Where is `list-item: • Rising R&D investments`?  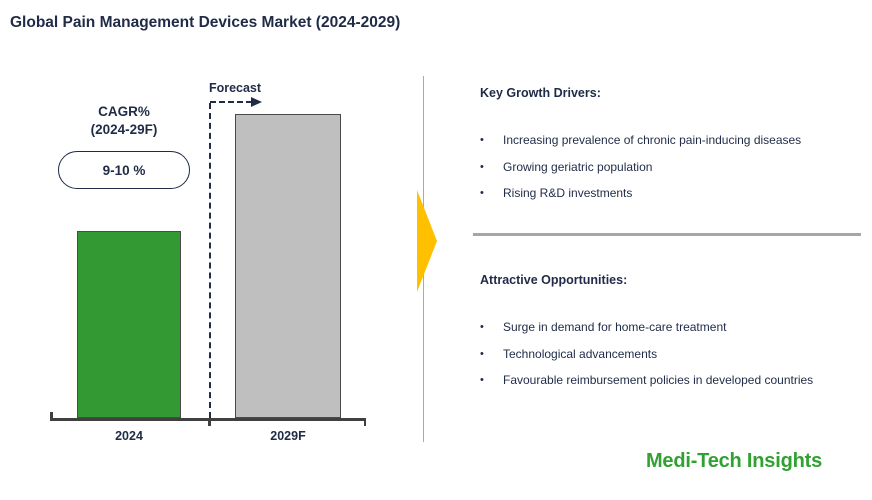
list-item: • Rising R&D investments is located at coordinates (668, 193).